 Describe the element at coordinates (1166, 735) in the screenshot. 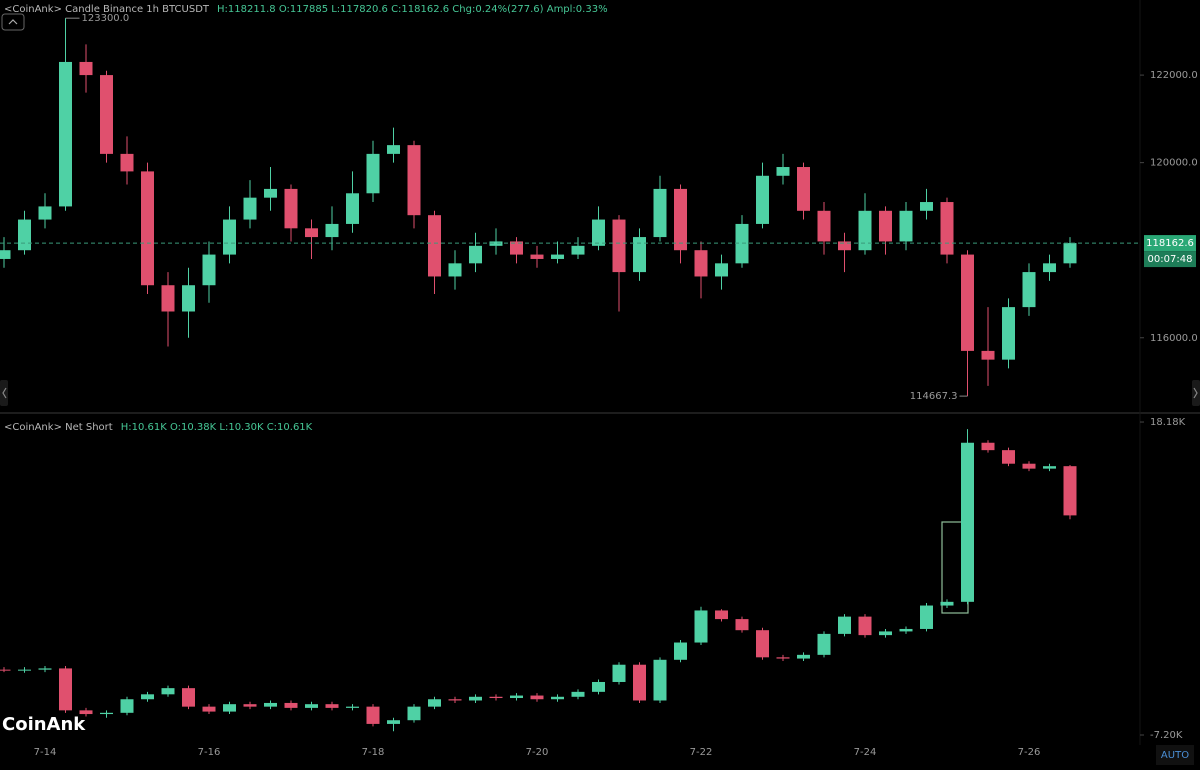

I see `y-tick-label: -7.20K` at that location.